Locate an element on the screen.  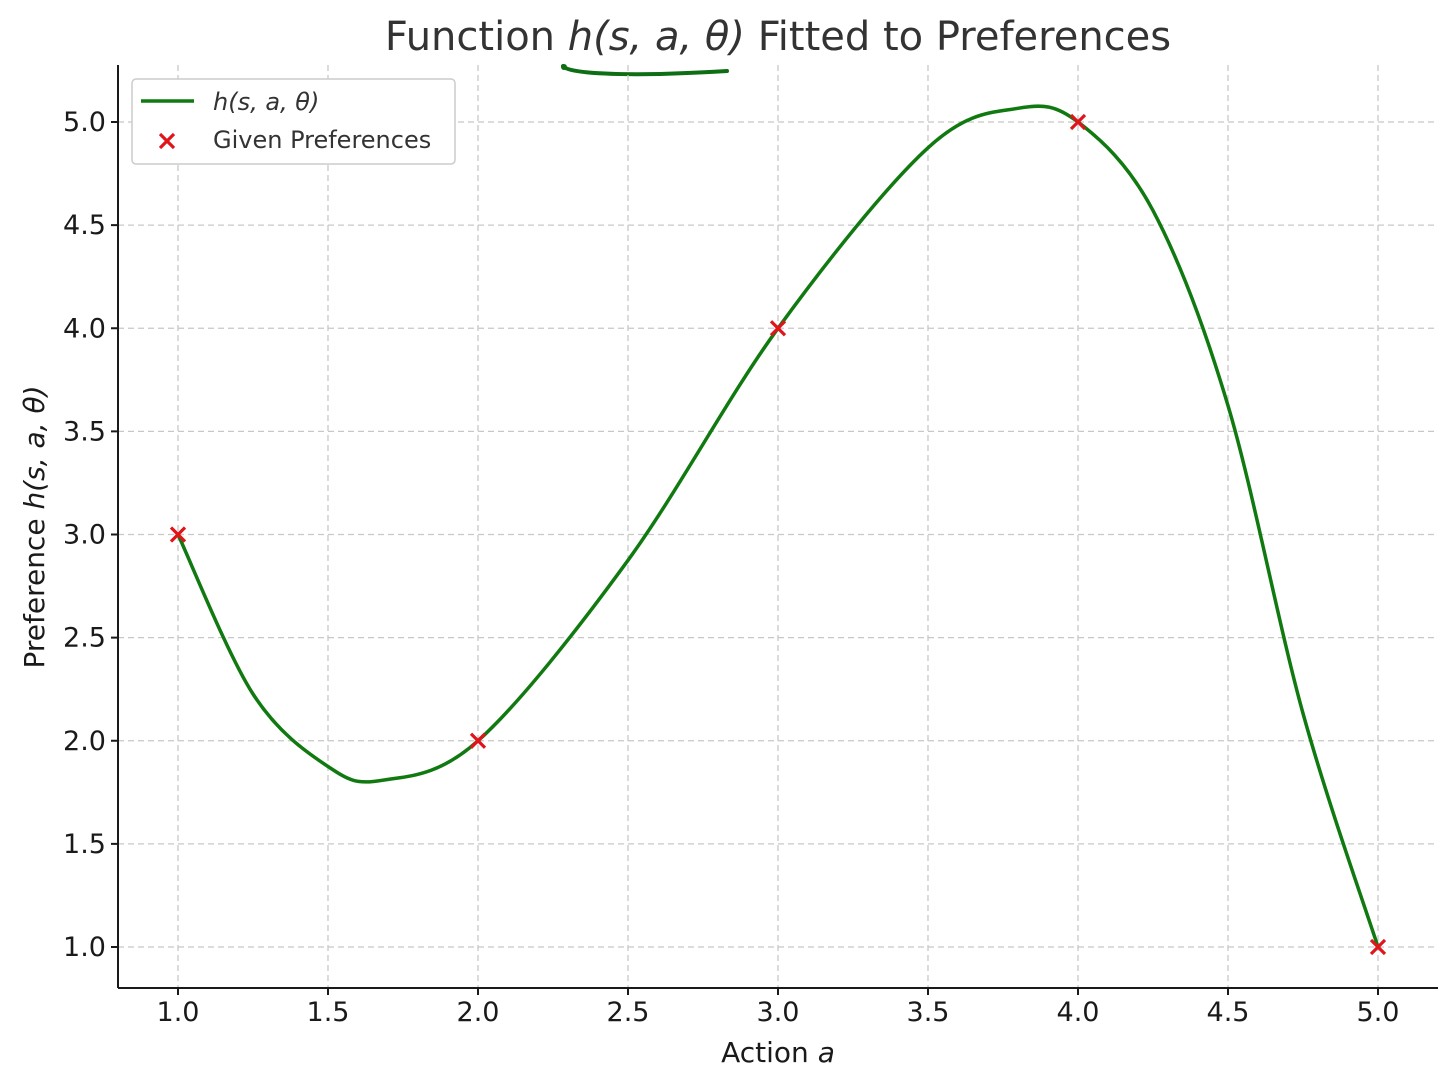
y-axis-label-text: Preference is located at coordinates (34, 589).